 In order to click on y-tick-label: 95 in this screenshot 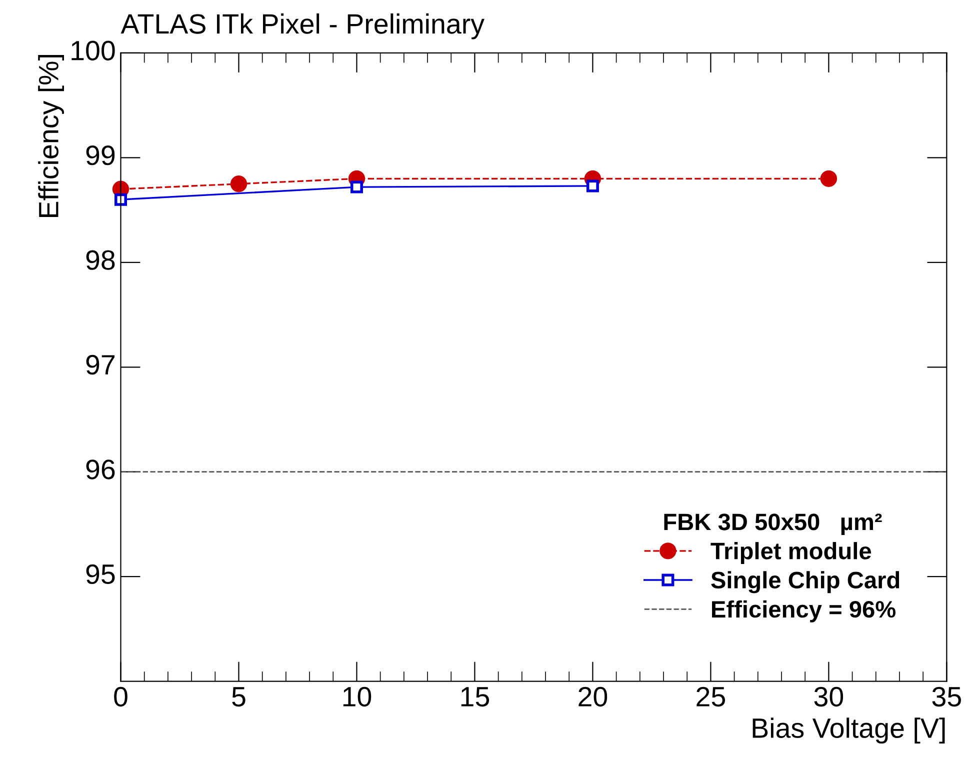, I will do `click(100, 574)`.